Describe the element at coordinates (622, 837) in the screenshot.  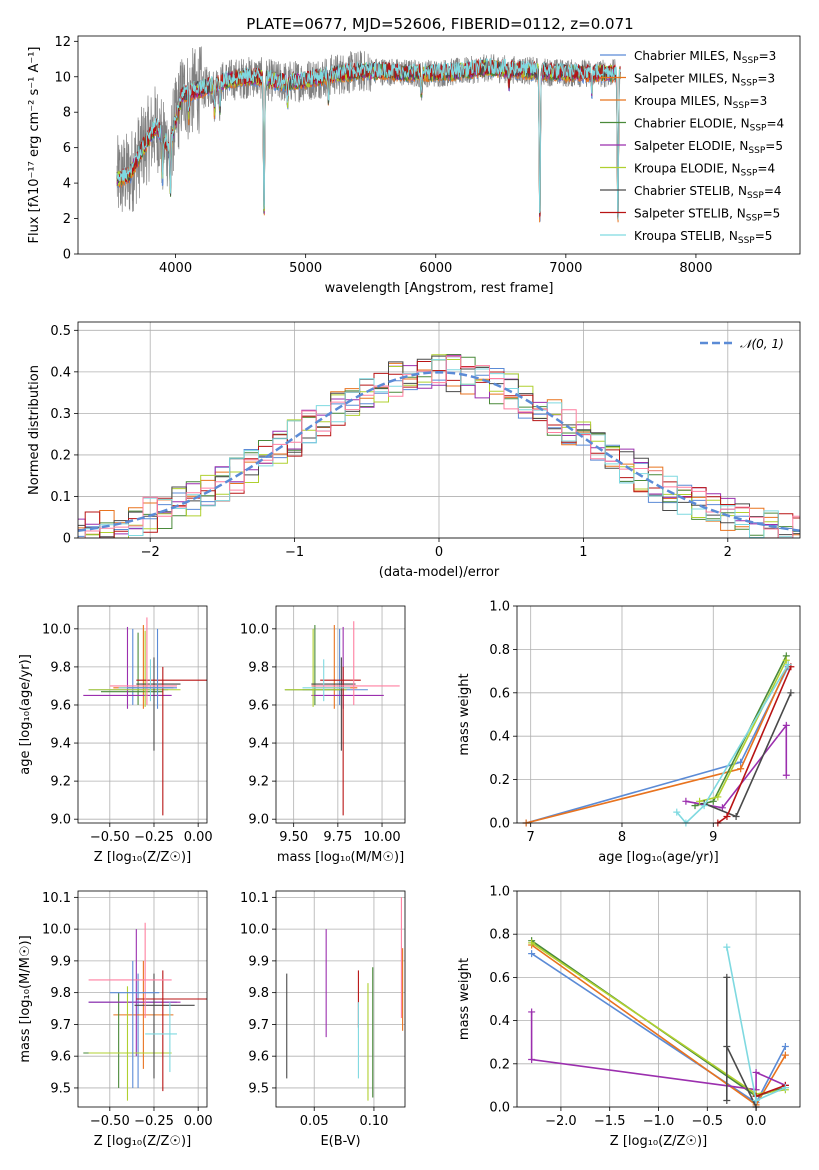
I see `x-tick-label: 8` at that location.